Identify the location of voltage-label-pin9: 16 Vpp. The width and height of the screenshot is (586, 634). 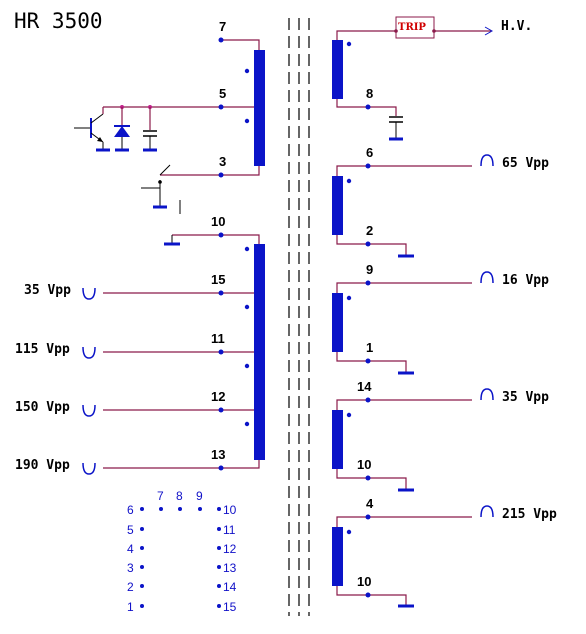
(525, 280).